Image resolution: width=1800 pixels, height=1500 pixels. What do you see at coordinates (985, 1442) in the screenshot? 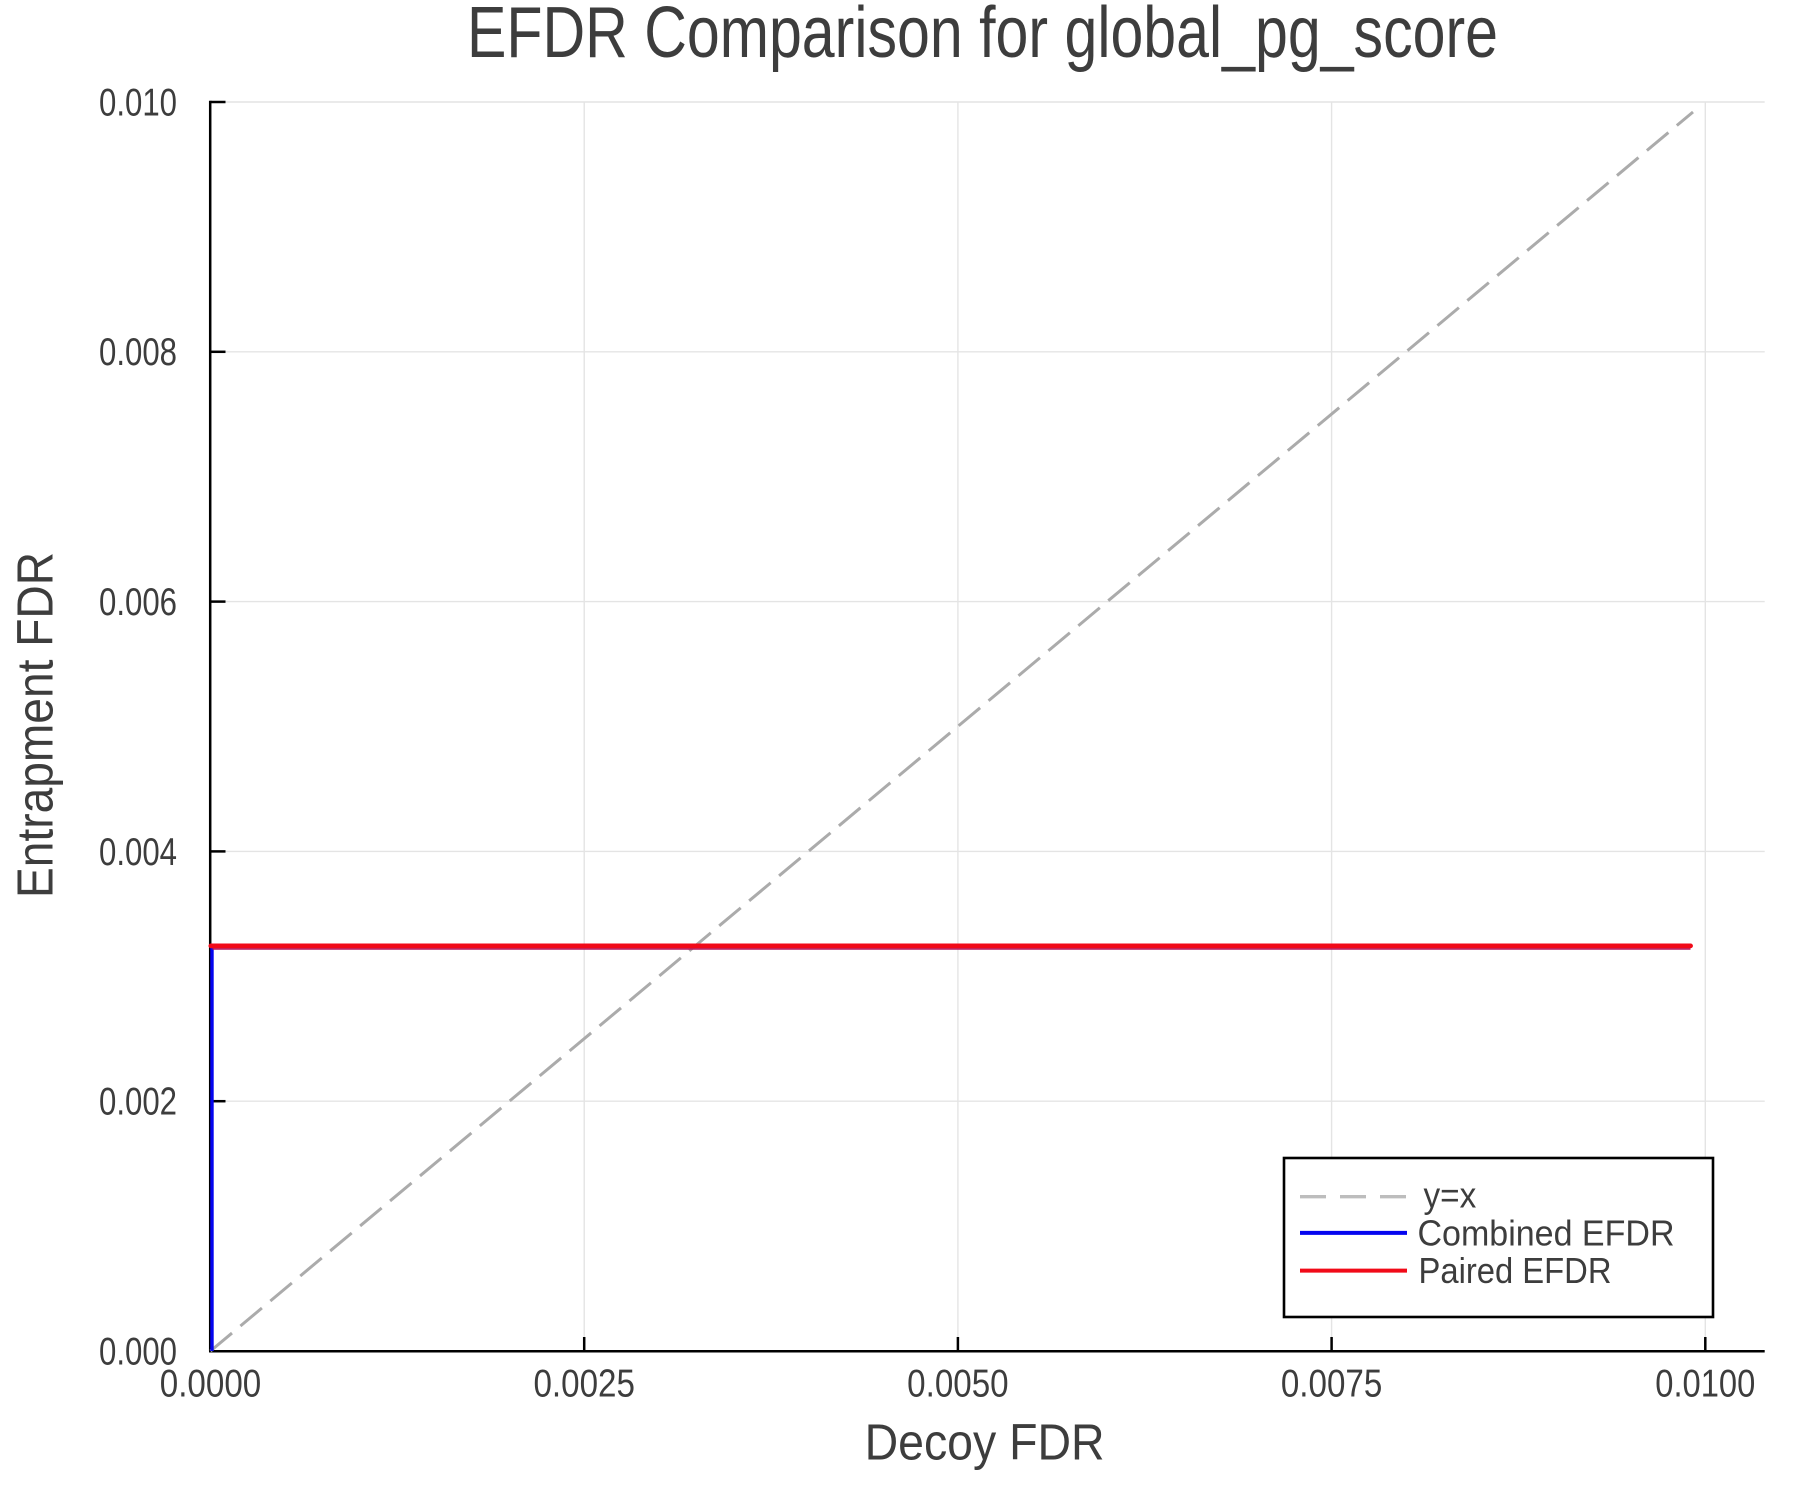
I see `svg-text: Decoy FDR` at bounding box center [985, 1442].